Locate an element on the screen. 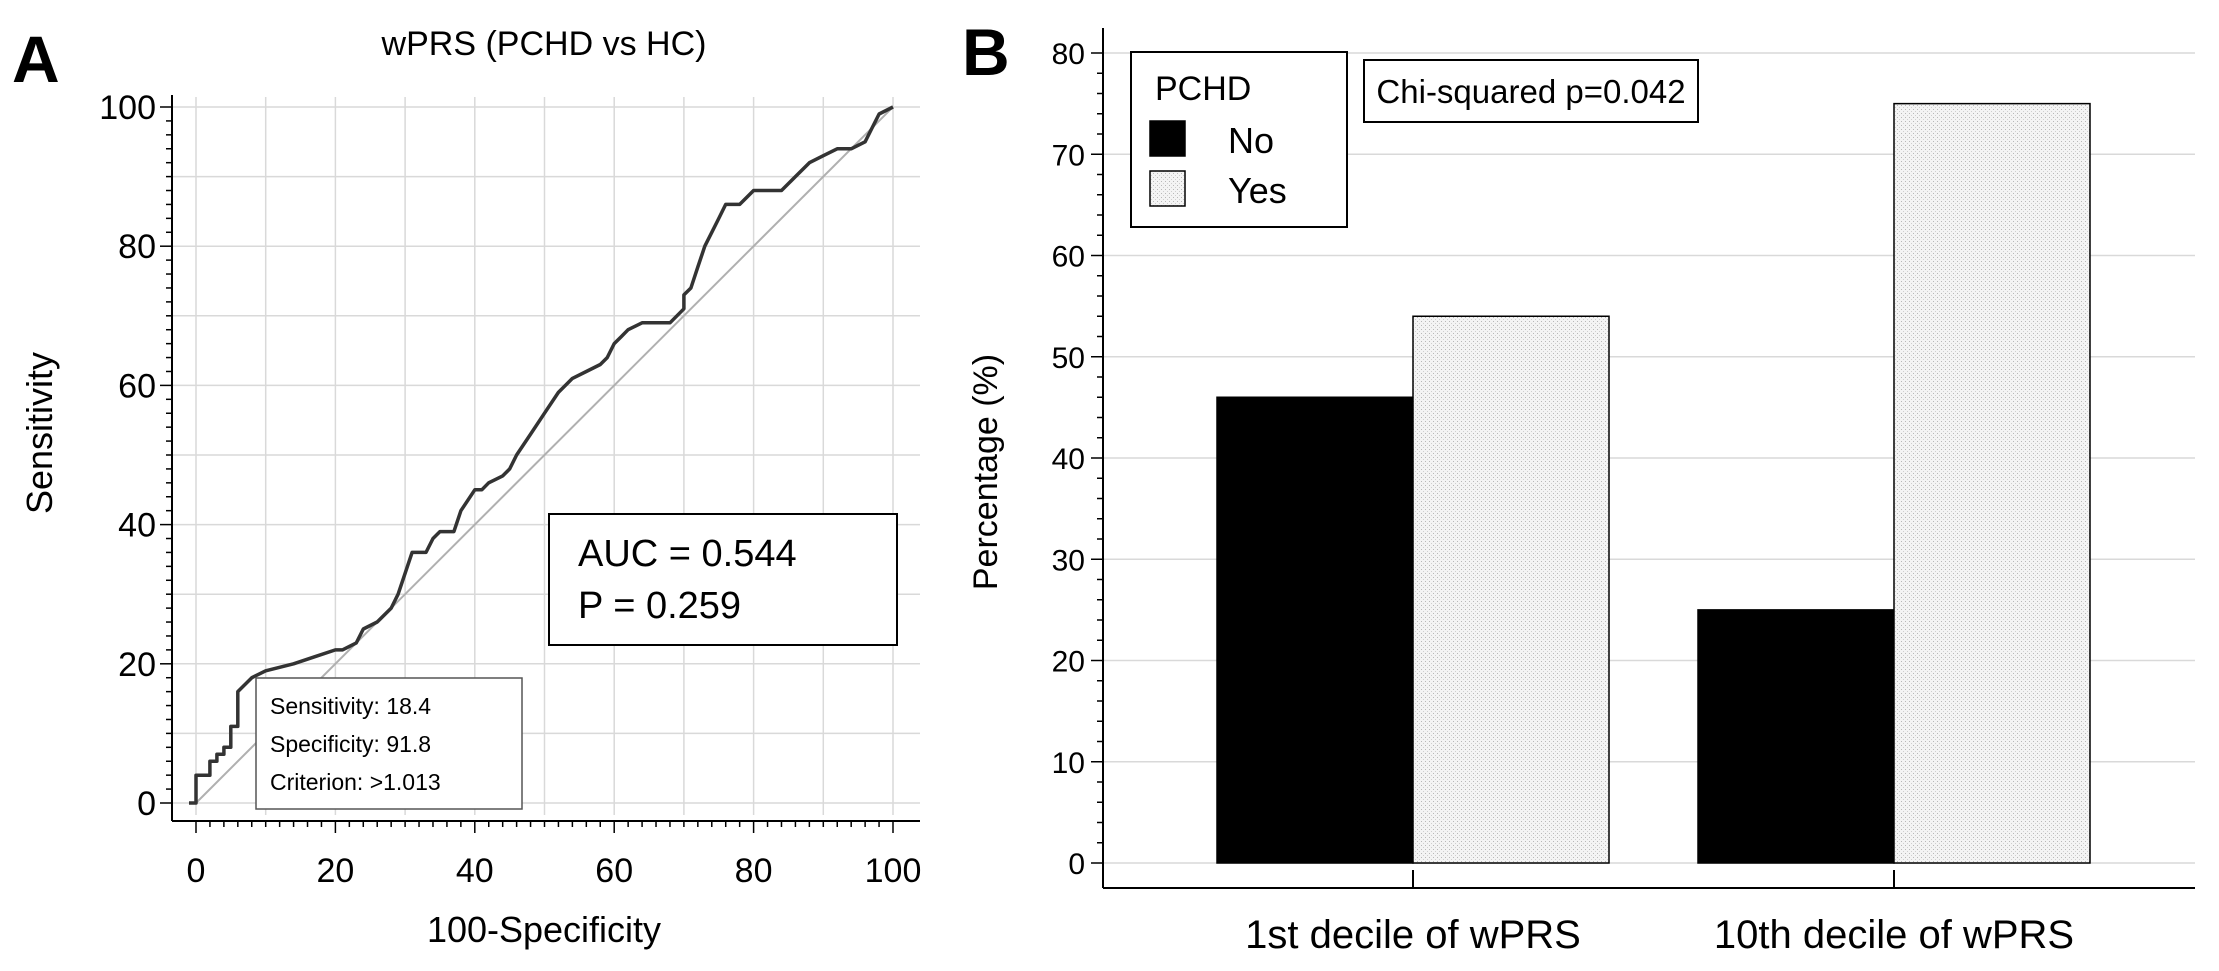  bar-category-label: 10th decile of wPRS is located at coordinates (1894, 935).